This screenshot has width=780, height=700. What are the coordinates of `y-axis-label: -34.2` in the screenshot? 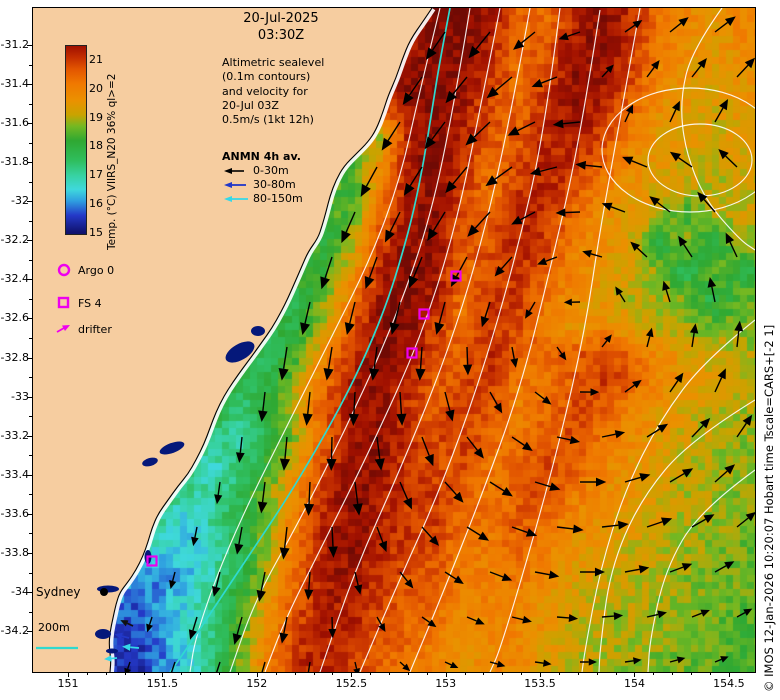 It's located at (14, 631).